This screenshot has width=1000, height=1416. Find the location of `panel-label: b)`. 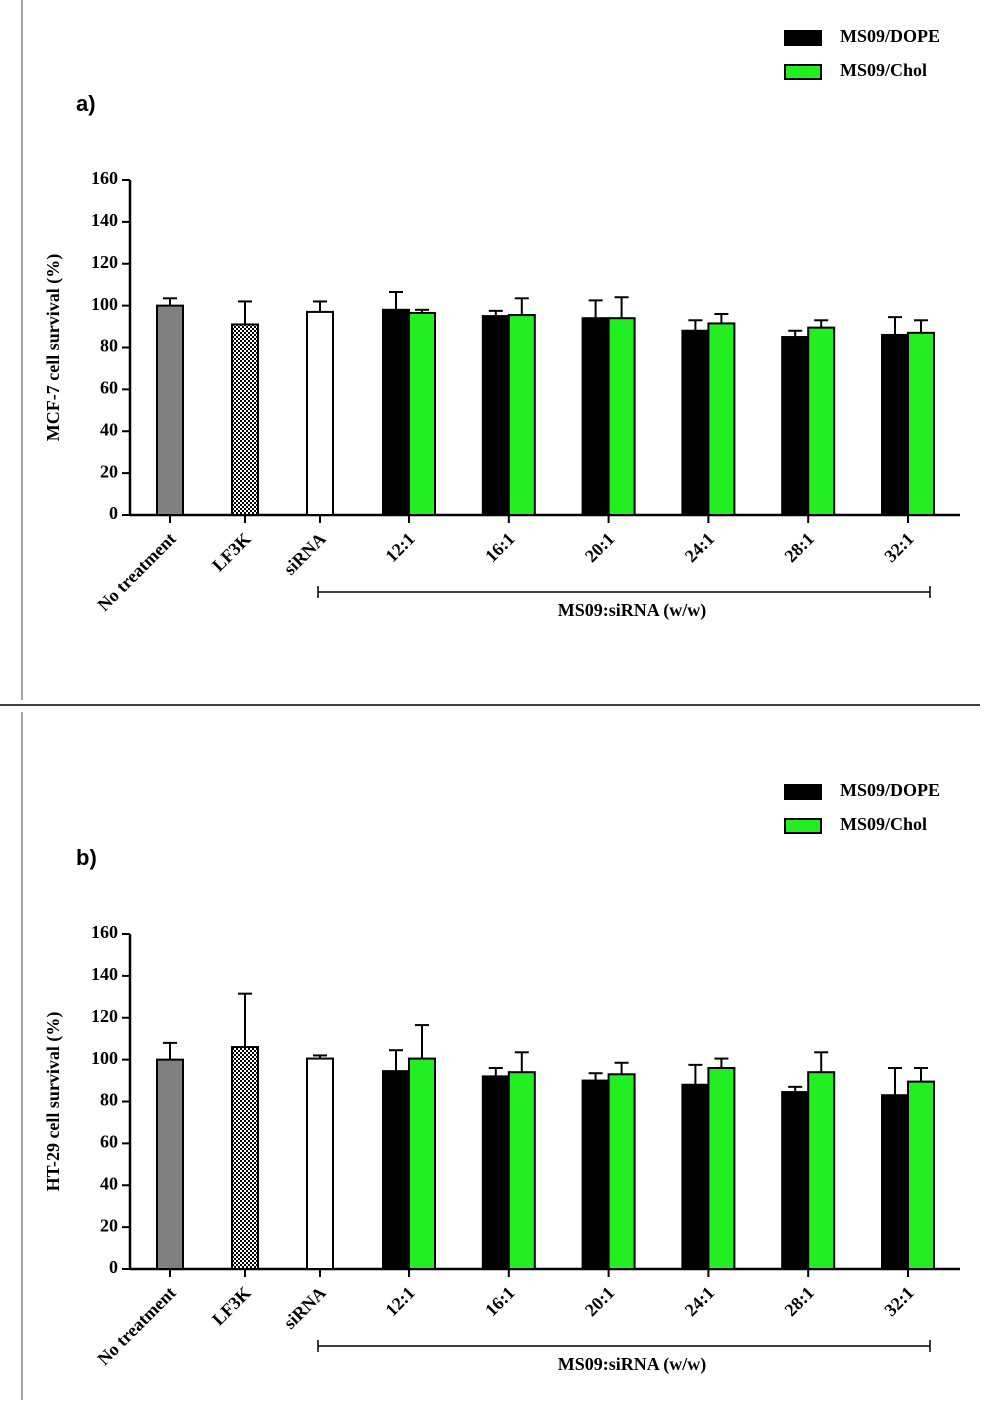

panel-label: b) is located at coordinates (86, 857).